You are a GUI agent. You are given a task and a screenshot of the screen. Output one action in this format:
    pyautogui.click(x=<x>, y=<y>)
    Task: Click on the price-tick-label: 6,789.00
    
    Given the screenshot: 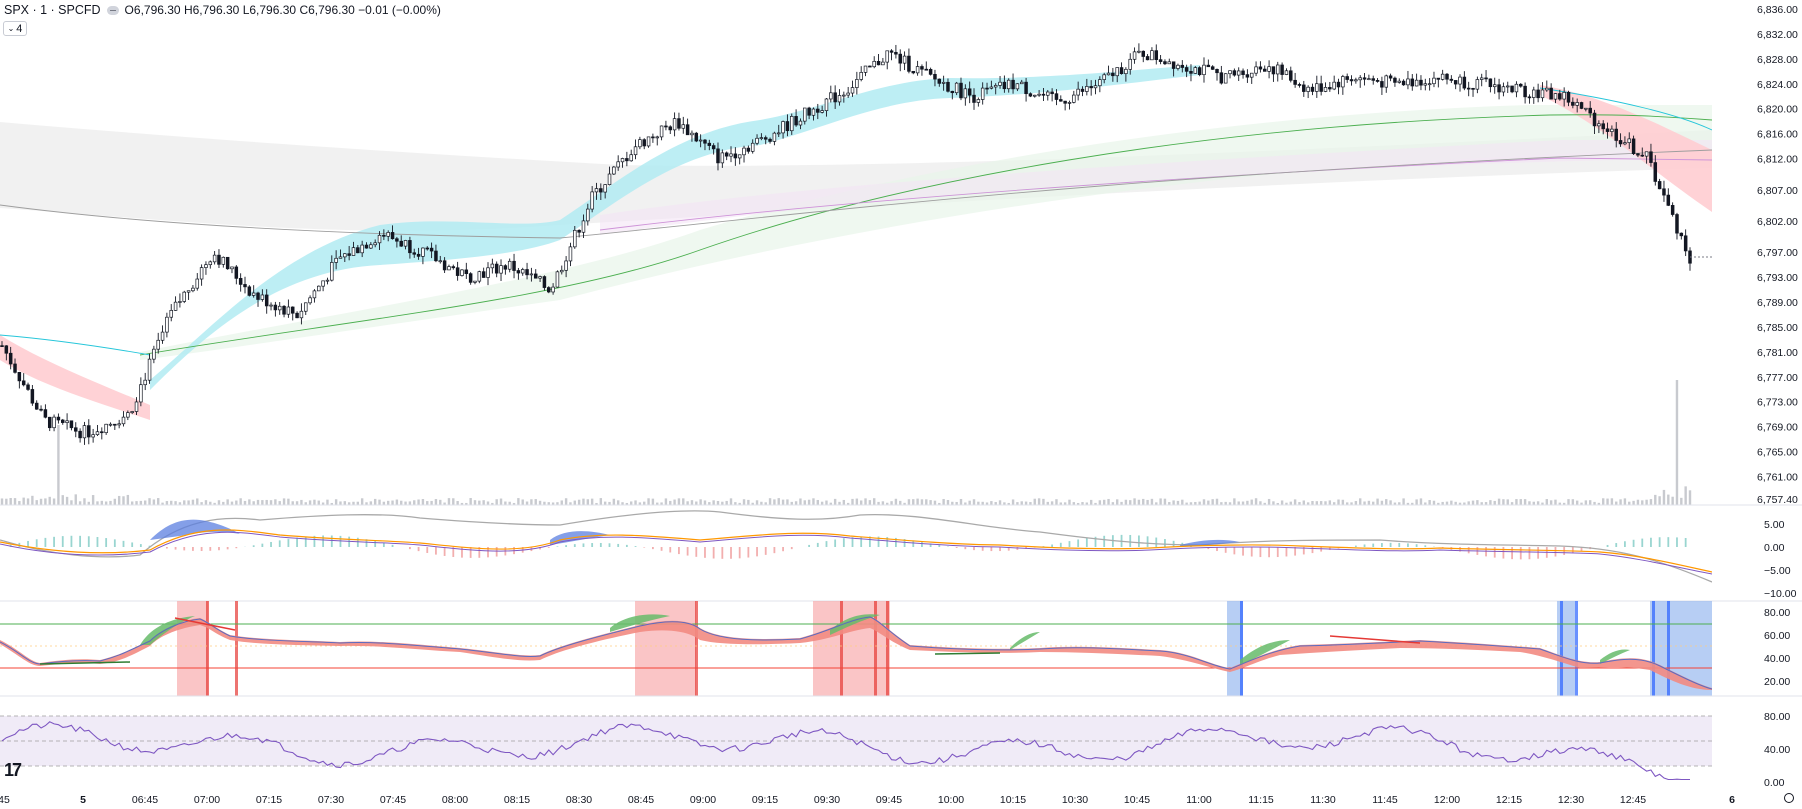 What is the action you would take?
    pyautogui.click(x=1777, y=303)
    